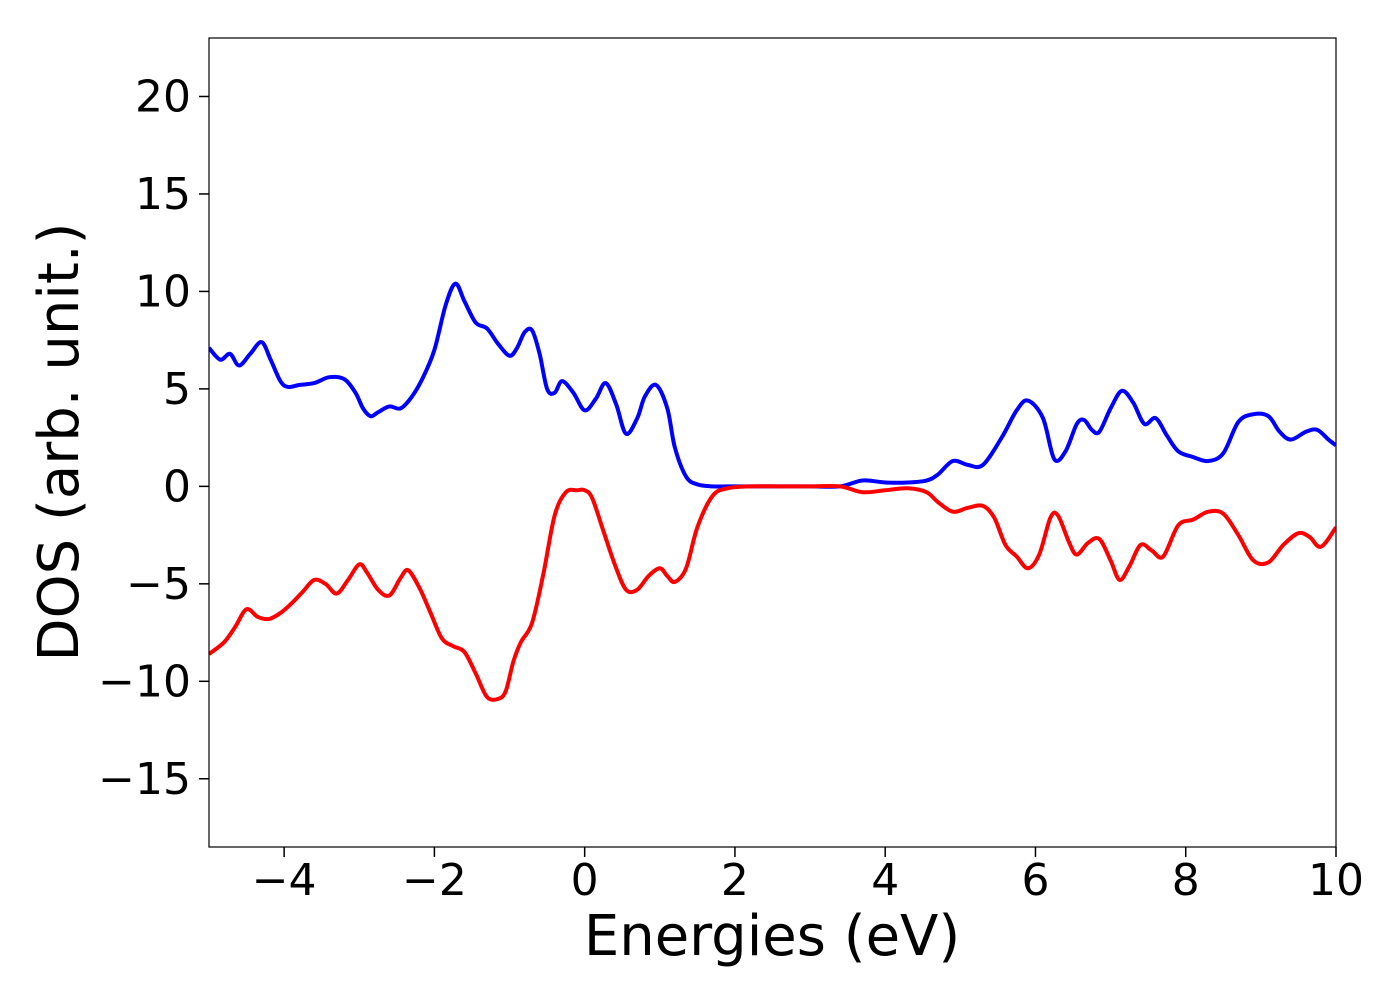  Describe the element at coordinates (163, 291) in the screenshot. I see `y-tick-label: 10` at that location.